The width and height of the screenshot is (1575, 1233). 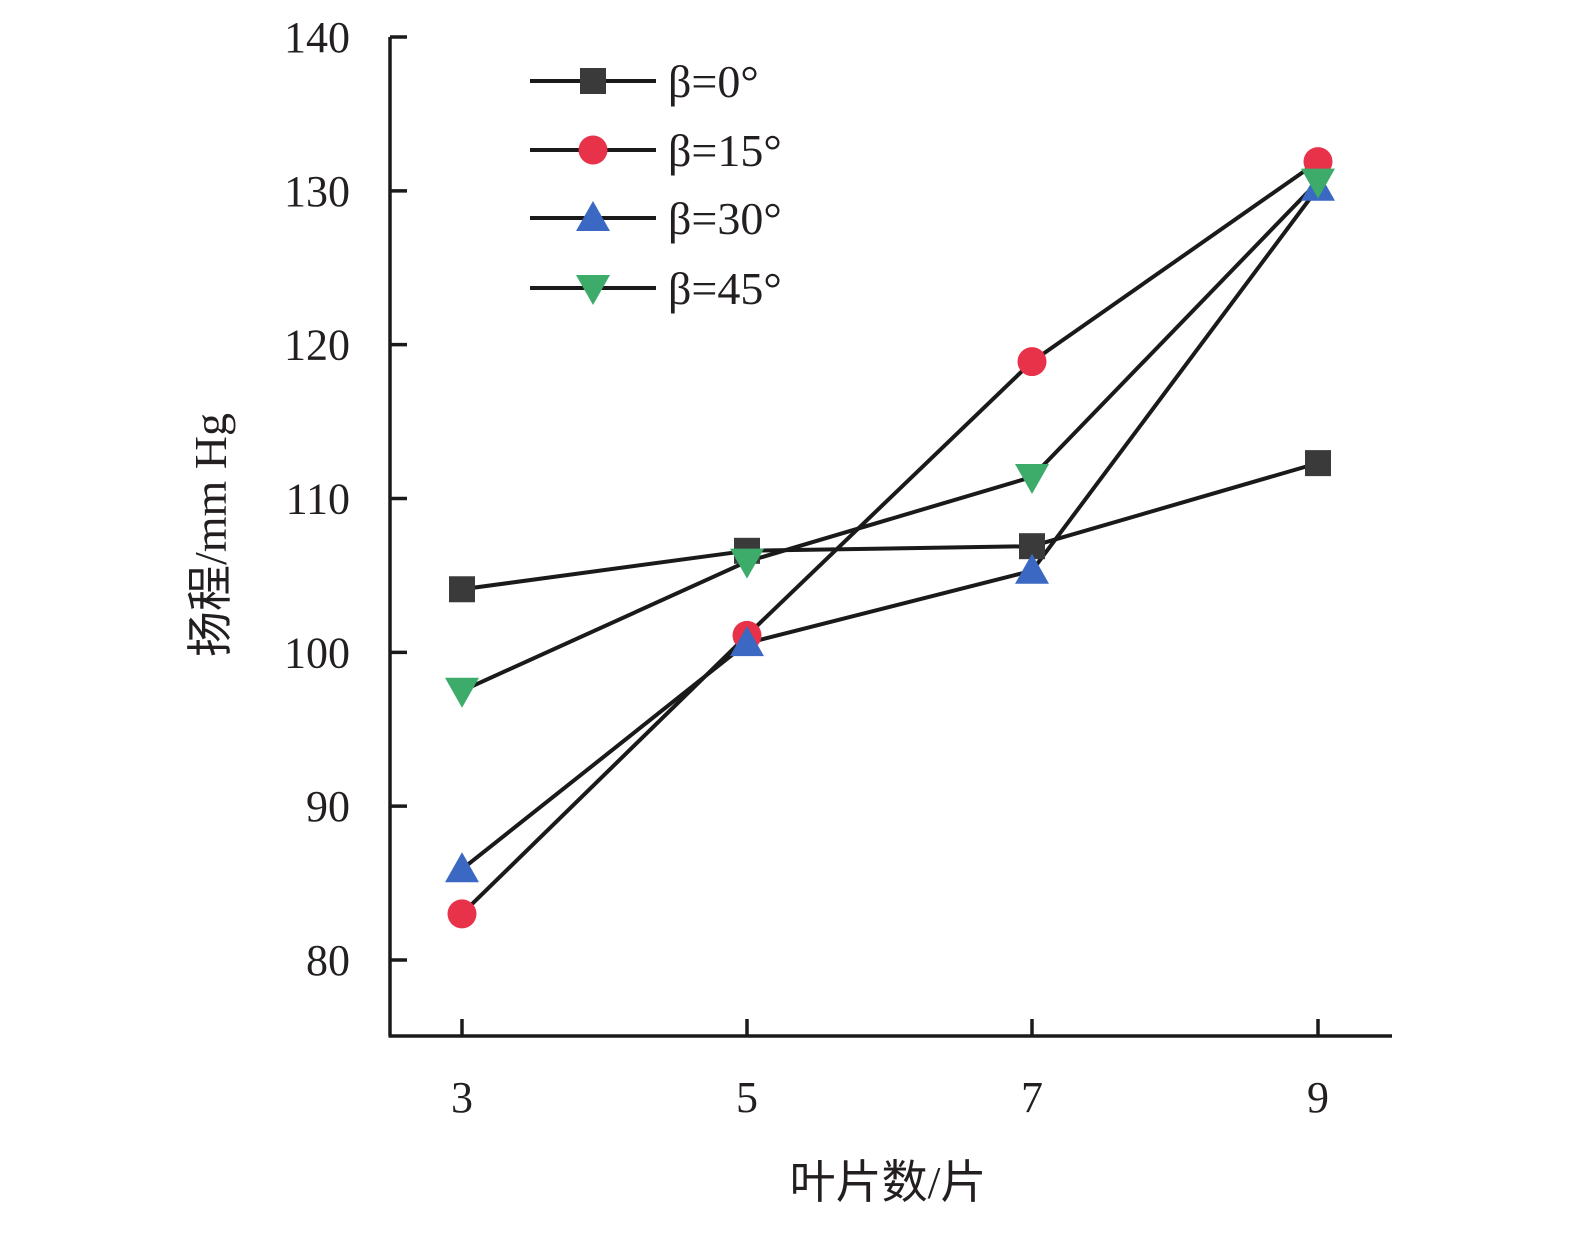 I want to click on legend-marker-circle, so click(x=593, y=150).